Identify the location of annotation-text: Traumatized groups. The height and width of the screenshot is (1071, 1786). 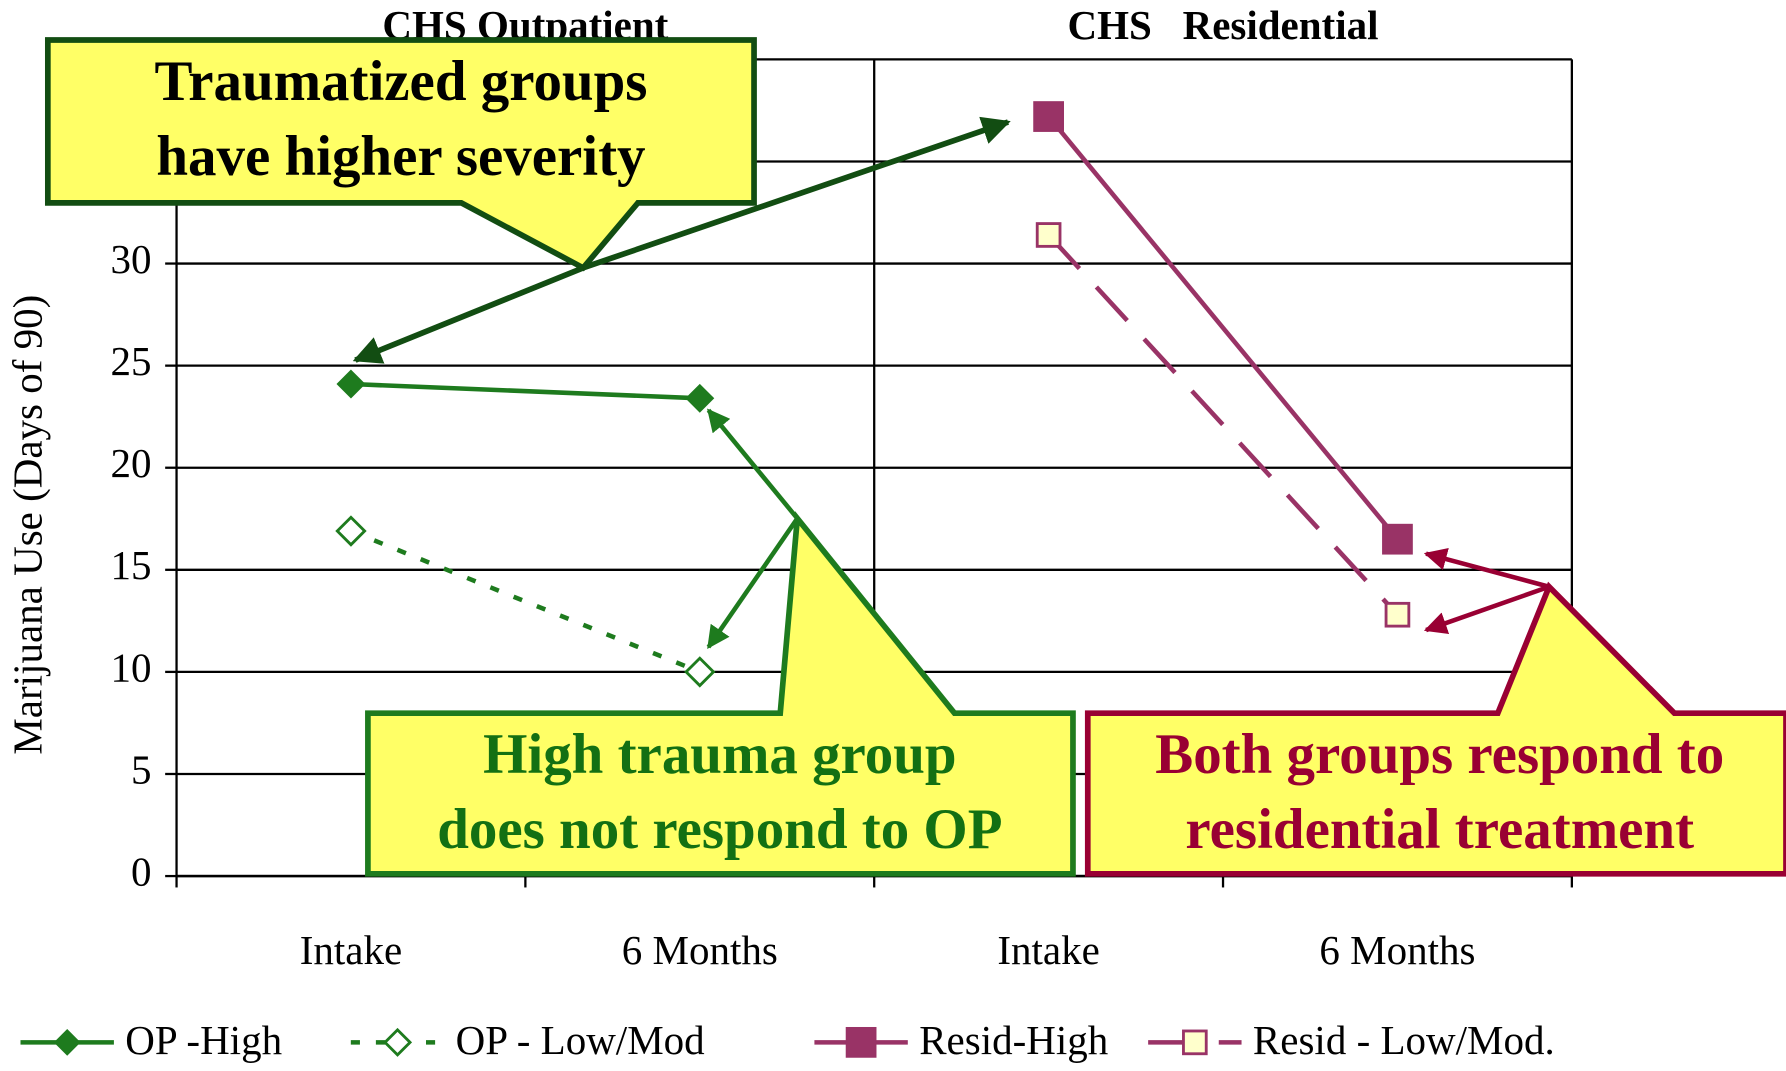
(400, 81).